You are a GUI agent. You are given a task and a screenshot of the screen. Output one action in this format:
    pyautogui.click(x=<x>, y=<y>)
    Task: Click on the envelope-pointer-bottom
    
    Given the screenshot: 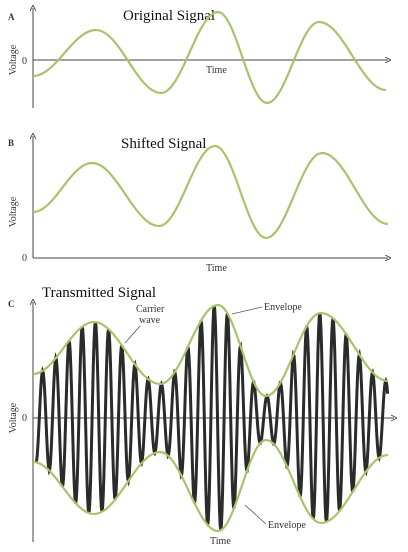 What is the action you would take?
    pyautogui.click(x=255, y=514)
    